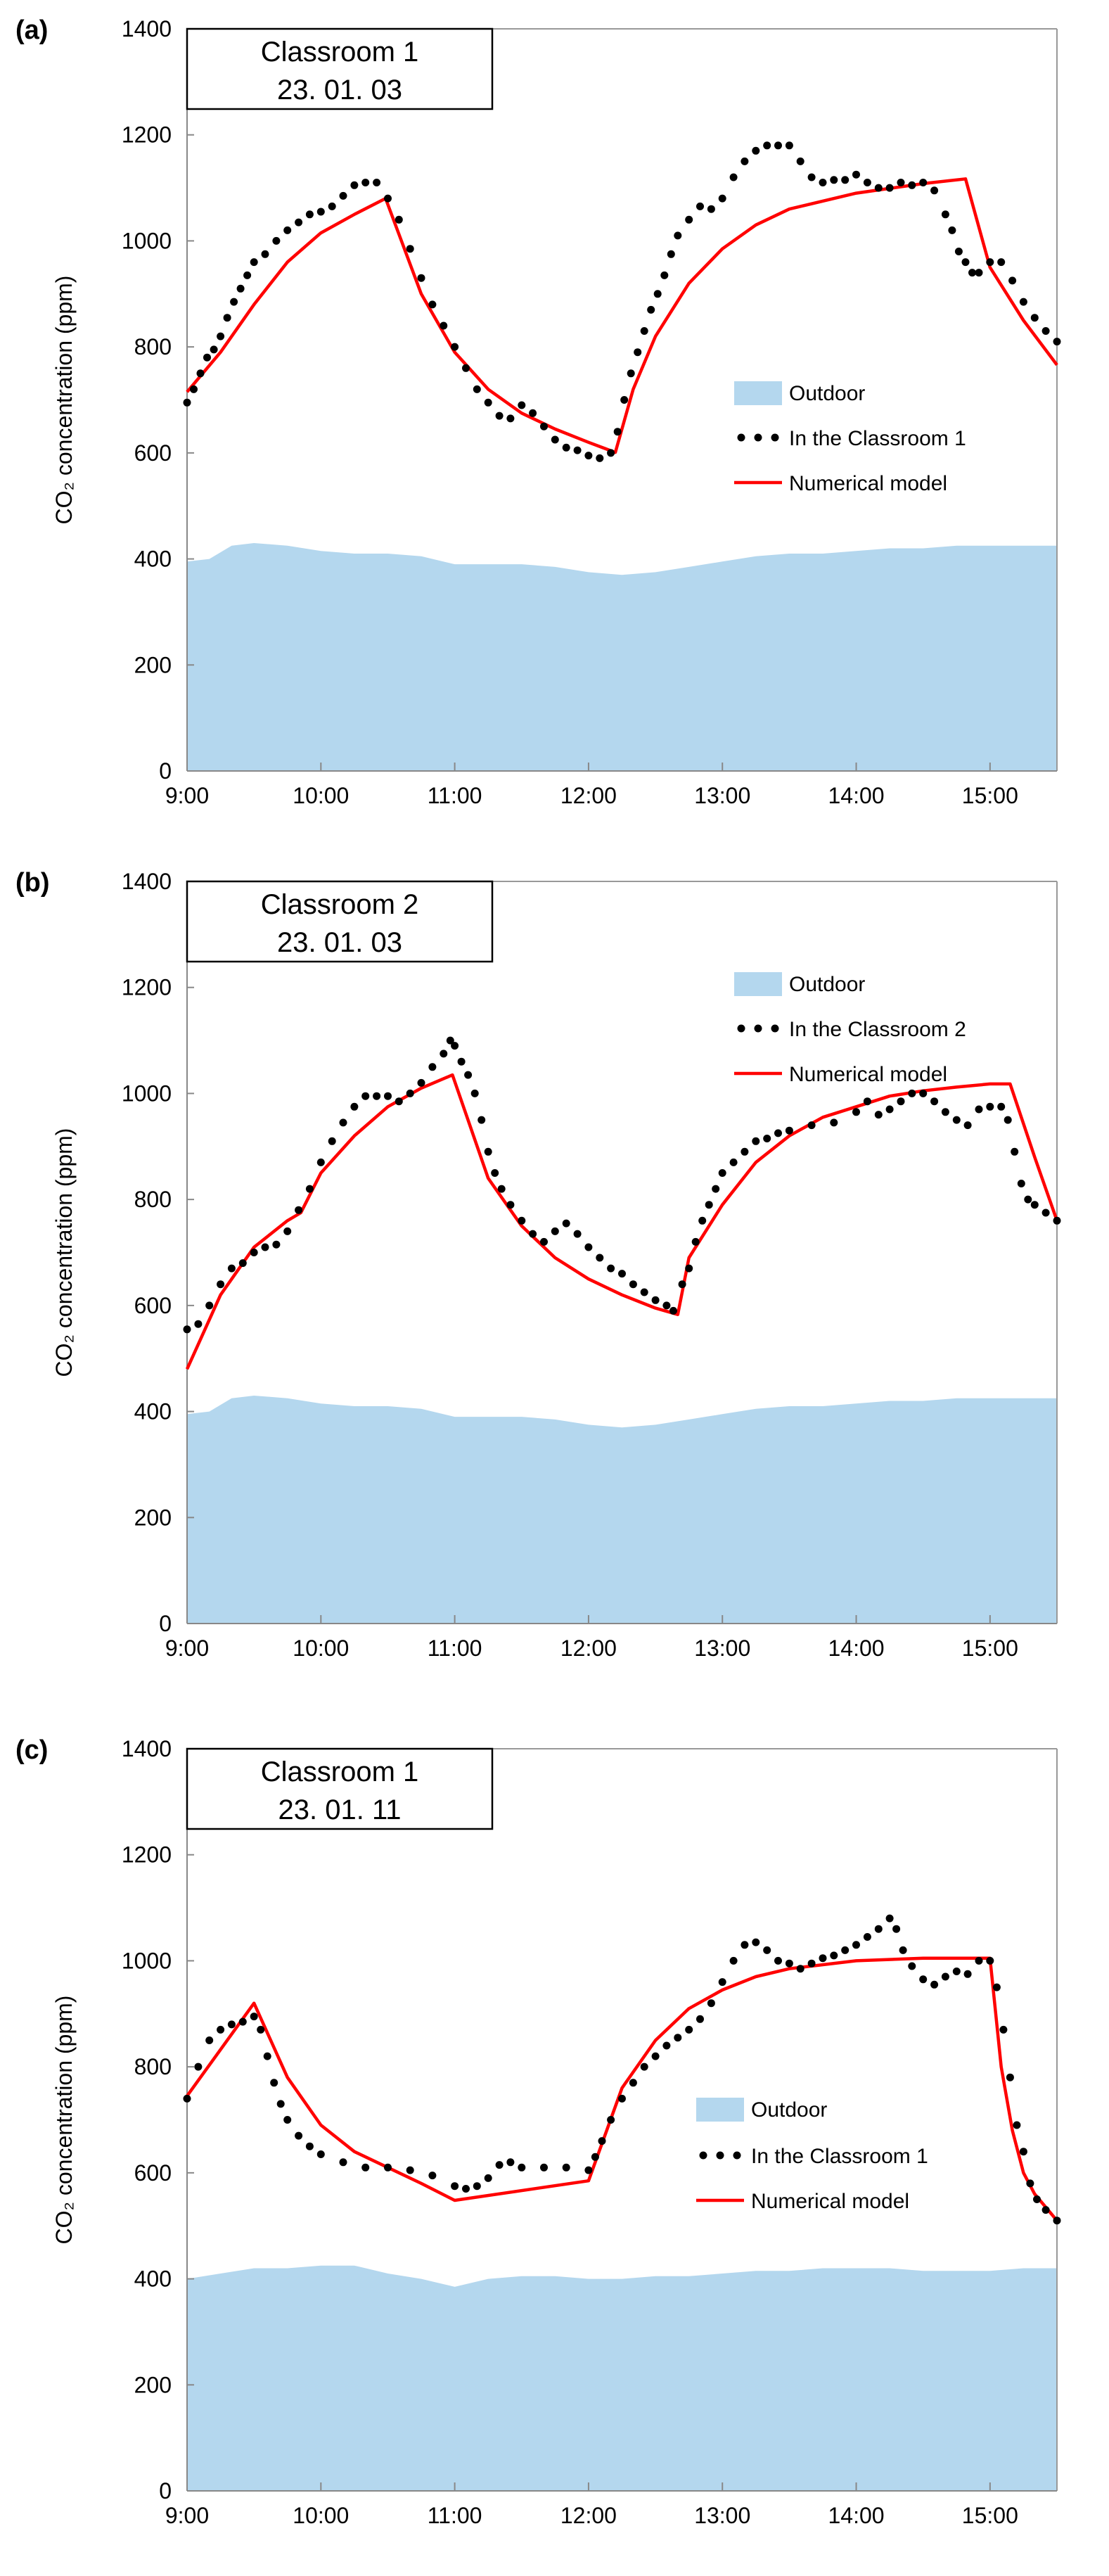 This screenshot has height=2576, width=1109. Describe the element at coordinates (990, 2515) in the screenshot. I see `x-tick-label: 15:00` at that location.